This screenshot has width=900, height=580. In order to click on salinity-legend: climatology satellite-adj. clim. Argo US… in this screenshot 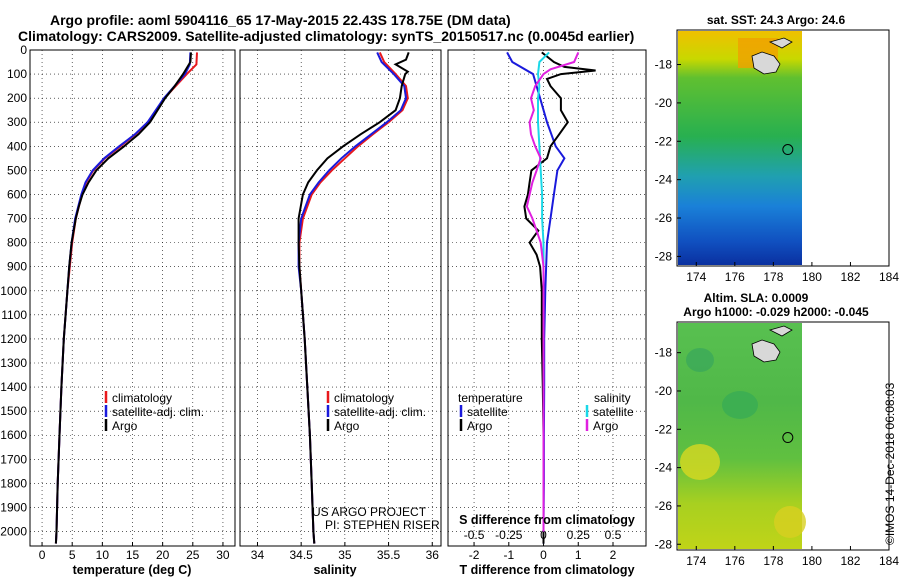, I will do `click(376, 461)`.